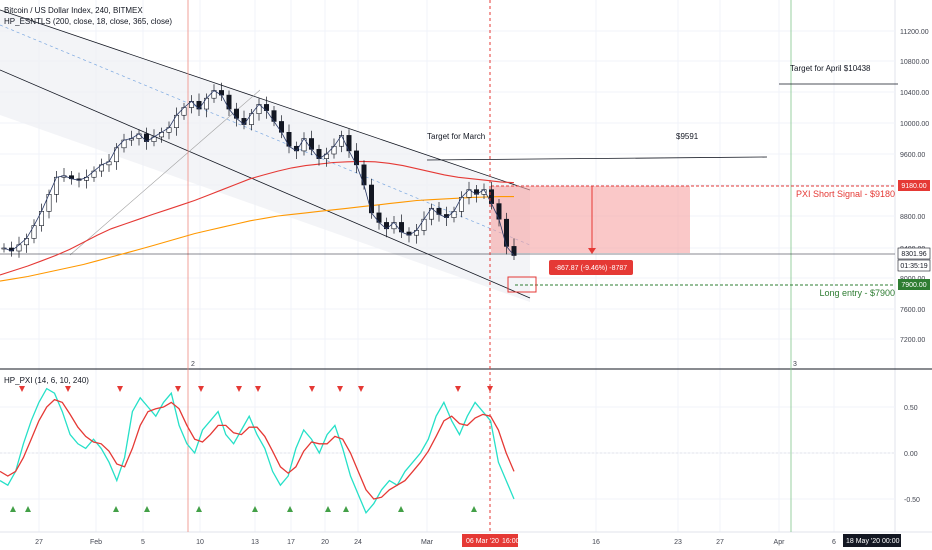  I want to click on tag-short-bg, so click(914, 185).